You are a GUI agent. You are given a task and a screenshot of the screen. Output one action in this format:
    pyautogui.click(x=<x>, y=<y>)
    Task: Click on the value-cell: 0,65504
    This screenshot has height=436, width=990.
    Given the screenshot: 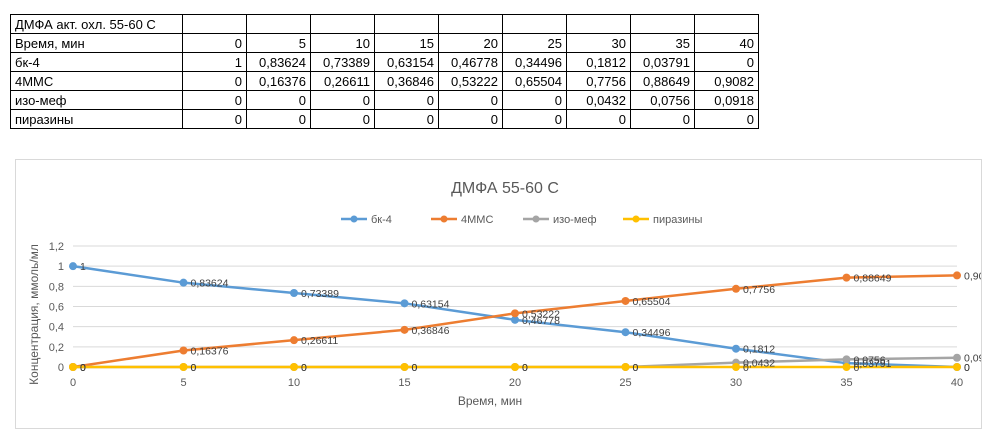 What is the action you would take?
    pyautogui.click(x=534, y=81)
    